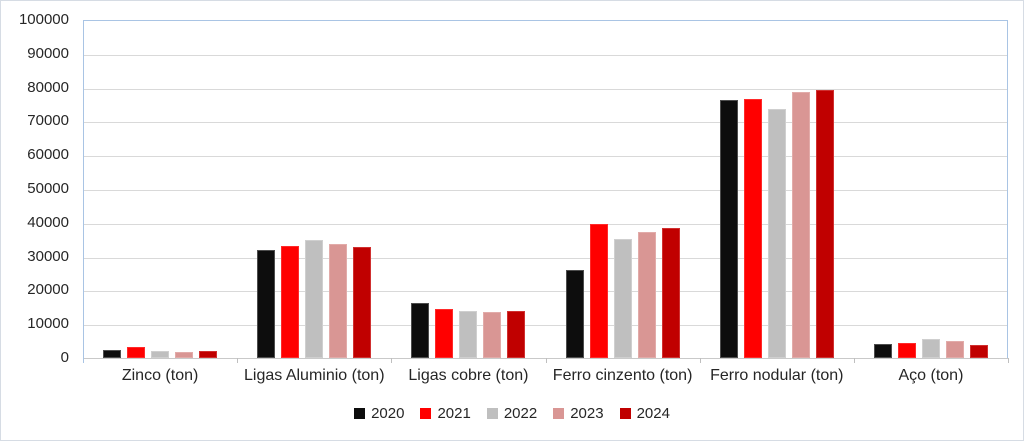 This screenshot has height=441, width=1024. I want to click on y-tick-label-70000: 70000, so click(48, 121).